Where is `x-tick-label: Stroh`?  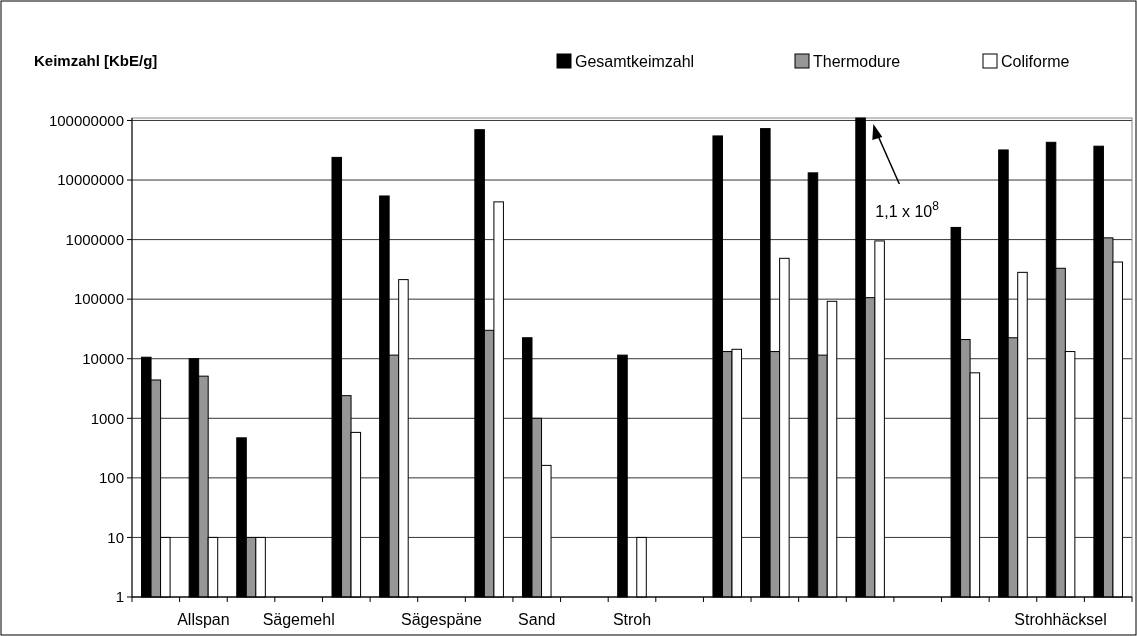 x-tick-label: Stroh is located at coordinates (632, 619).